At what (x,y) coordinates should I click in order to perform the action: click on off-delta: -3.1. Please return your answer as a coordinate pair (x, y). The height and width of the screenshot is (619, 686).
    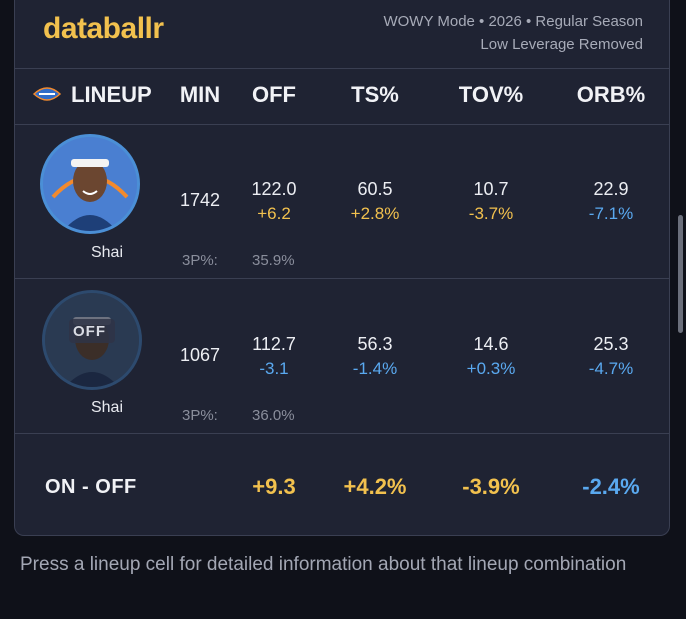
    Looking at the image, I should click on (274, 368).